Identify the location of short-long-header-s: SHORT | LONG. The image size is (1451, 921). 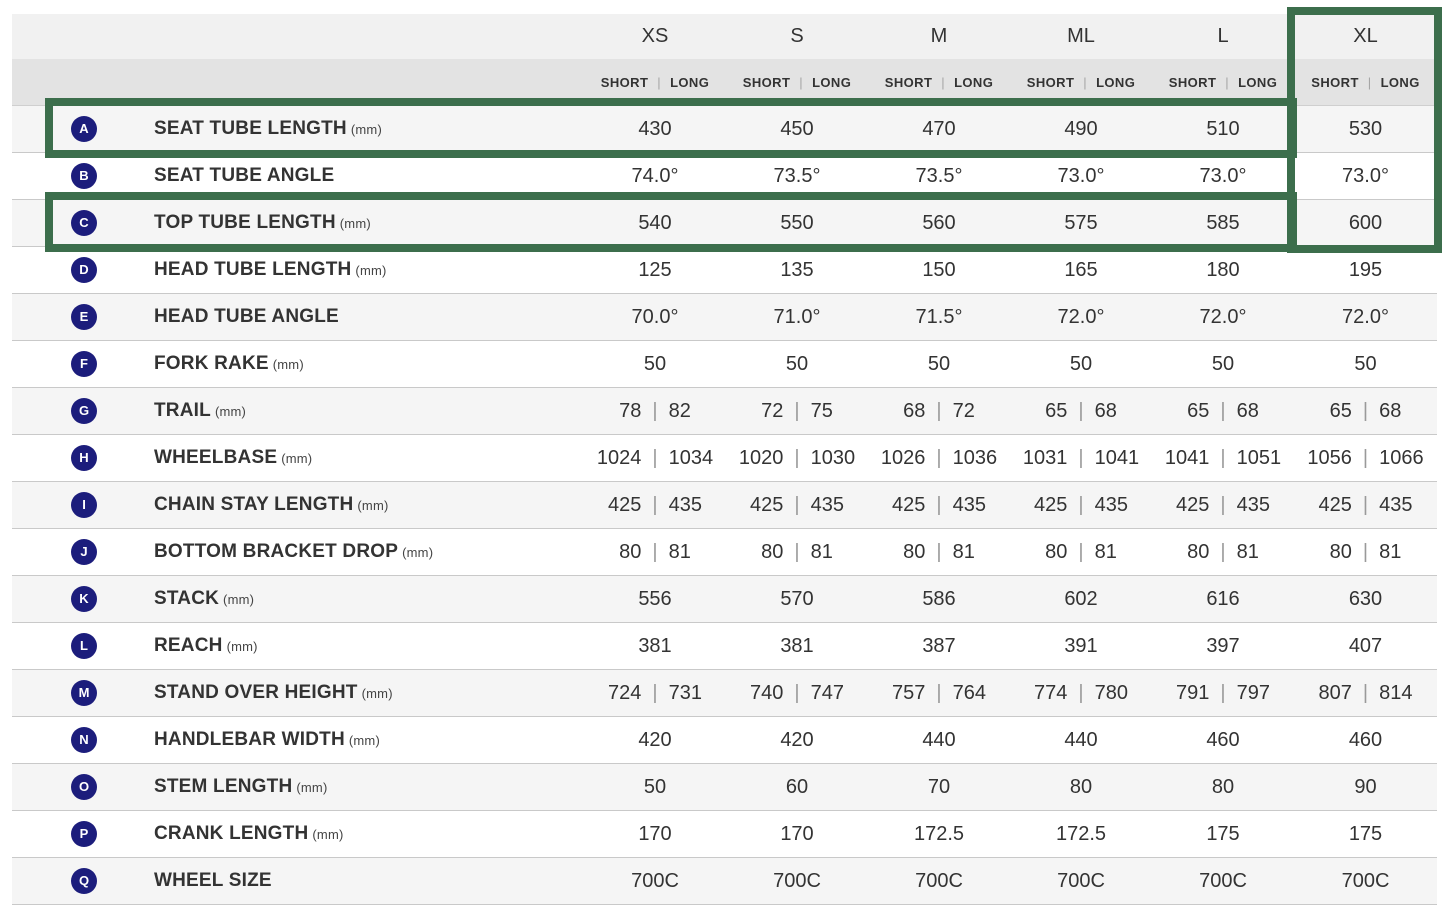
(797, 82).